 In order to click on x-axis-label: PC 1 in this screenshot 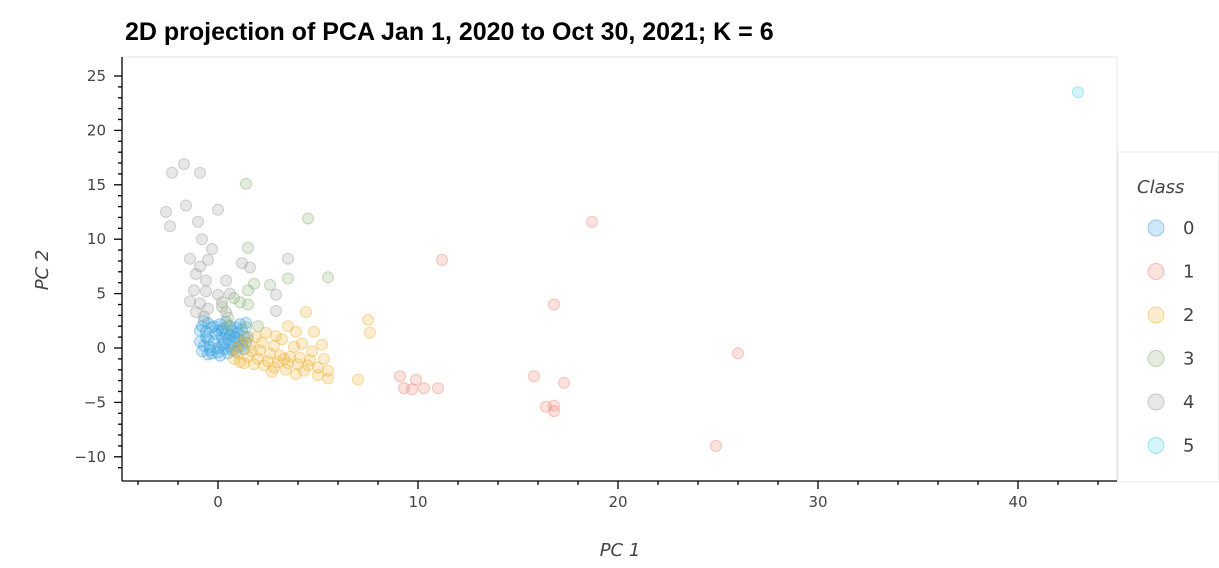, I will do `click(620, 550)`.